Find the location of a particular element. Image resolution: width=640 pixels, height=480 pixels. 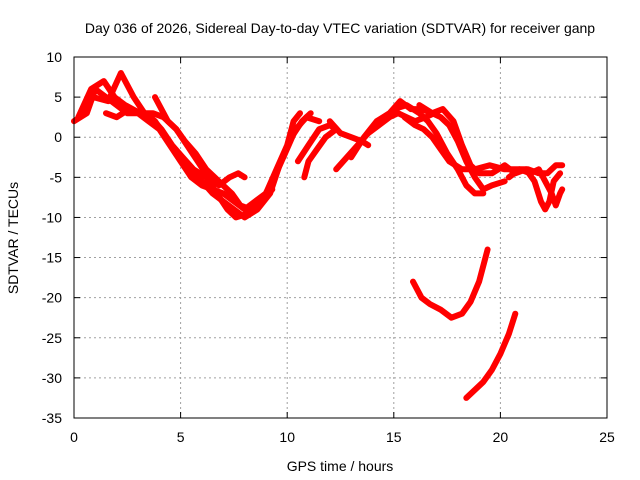

x-tick-label: 15 is located at coordinates (394, 437).